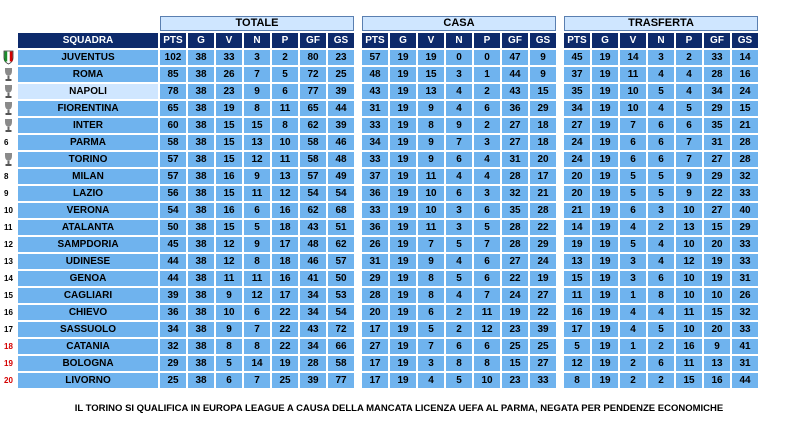  Describe the element at coordinates (577, 74) in the screenshot. I see `trasferta-pts-cell: 37` at that location.